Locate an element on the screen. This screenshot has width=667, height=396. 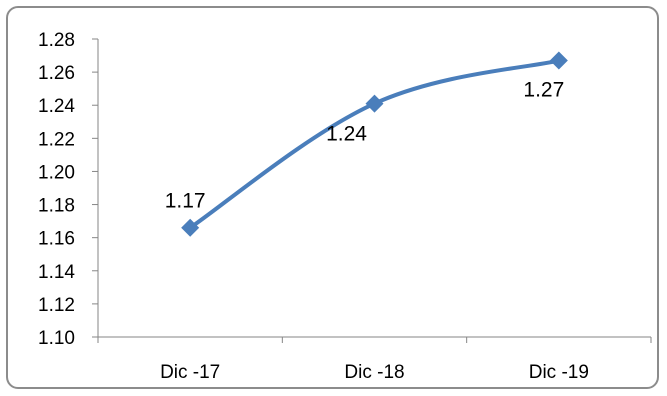
y-tick-label: 1.28 is located at coordinates (56, 40).